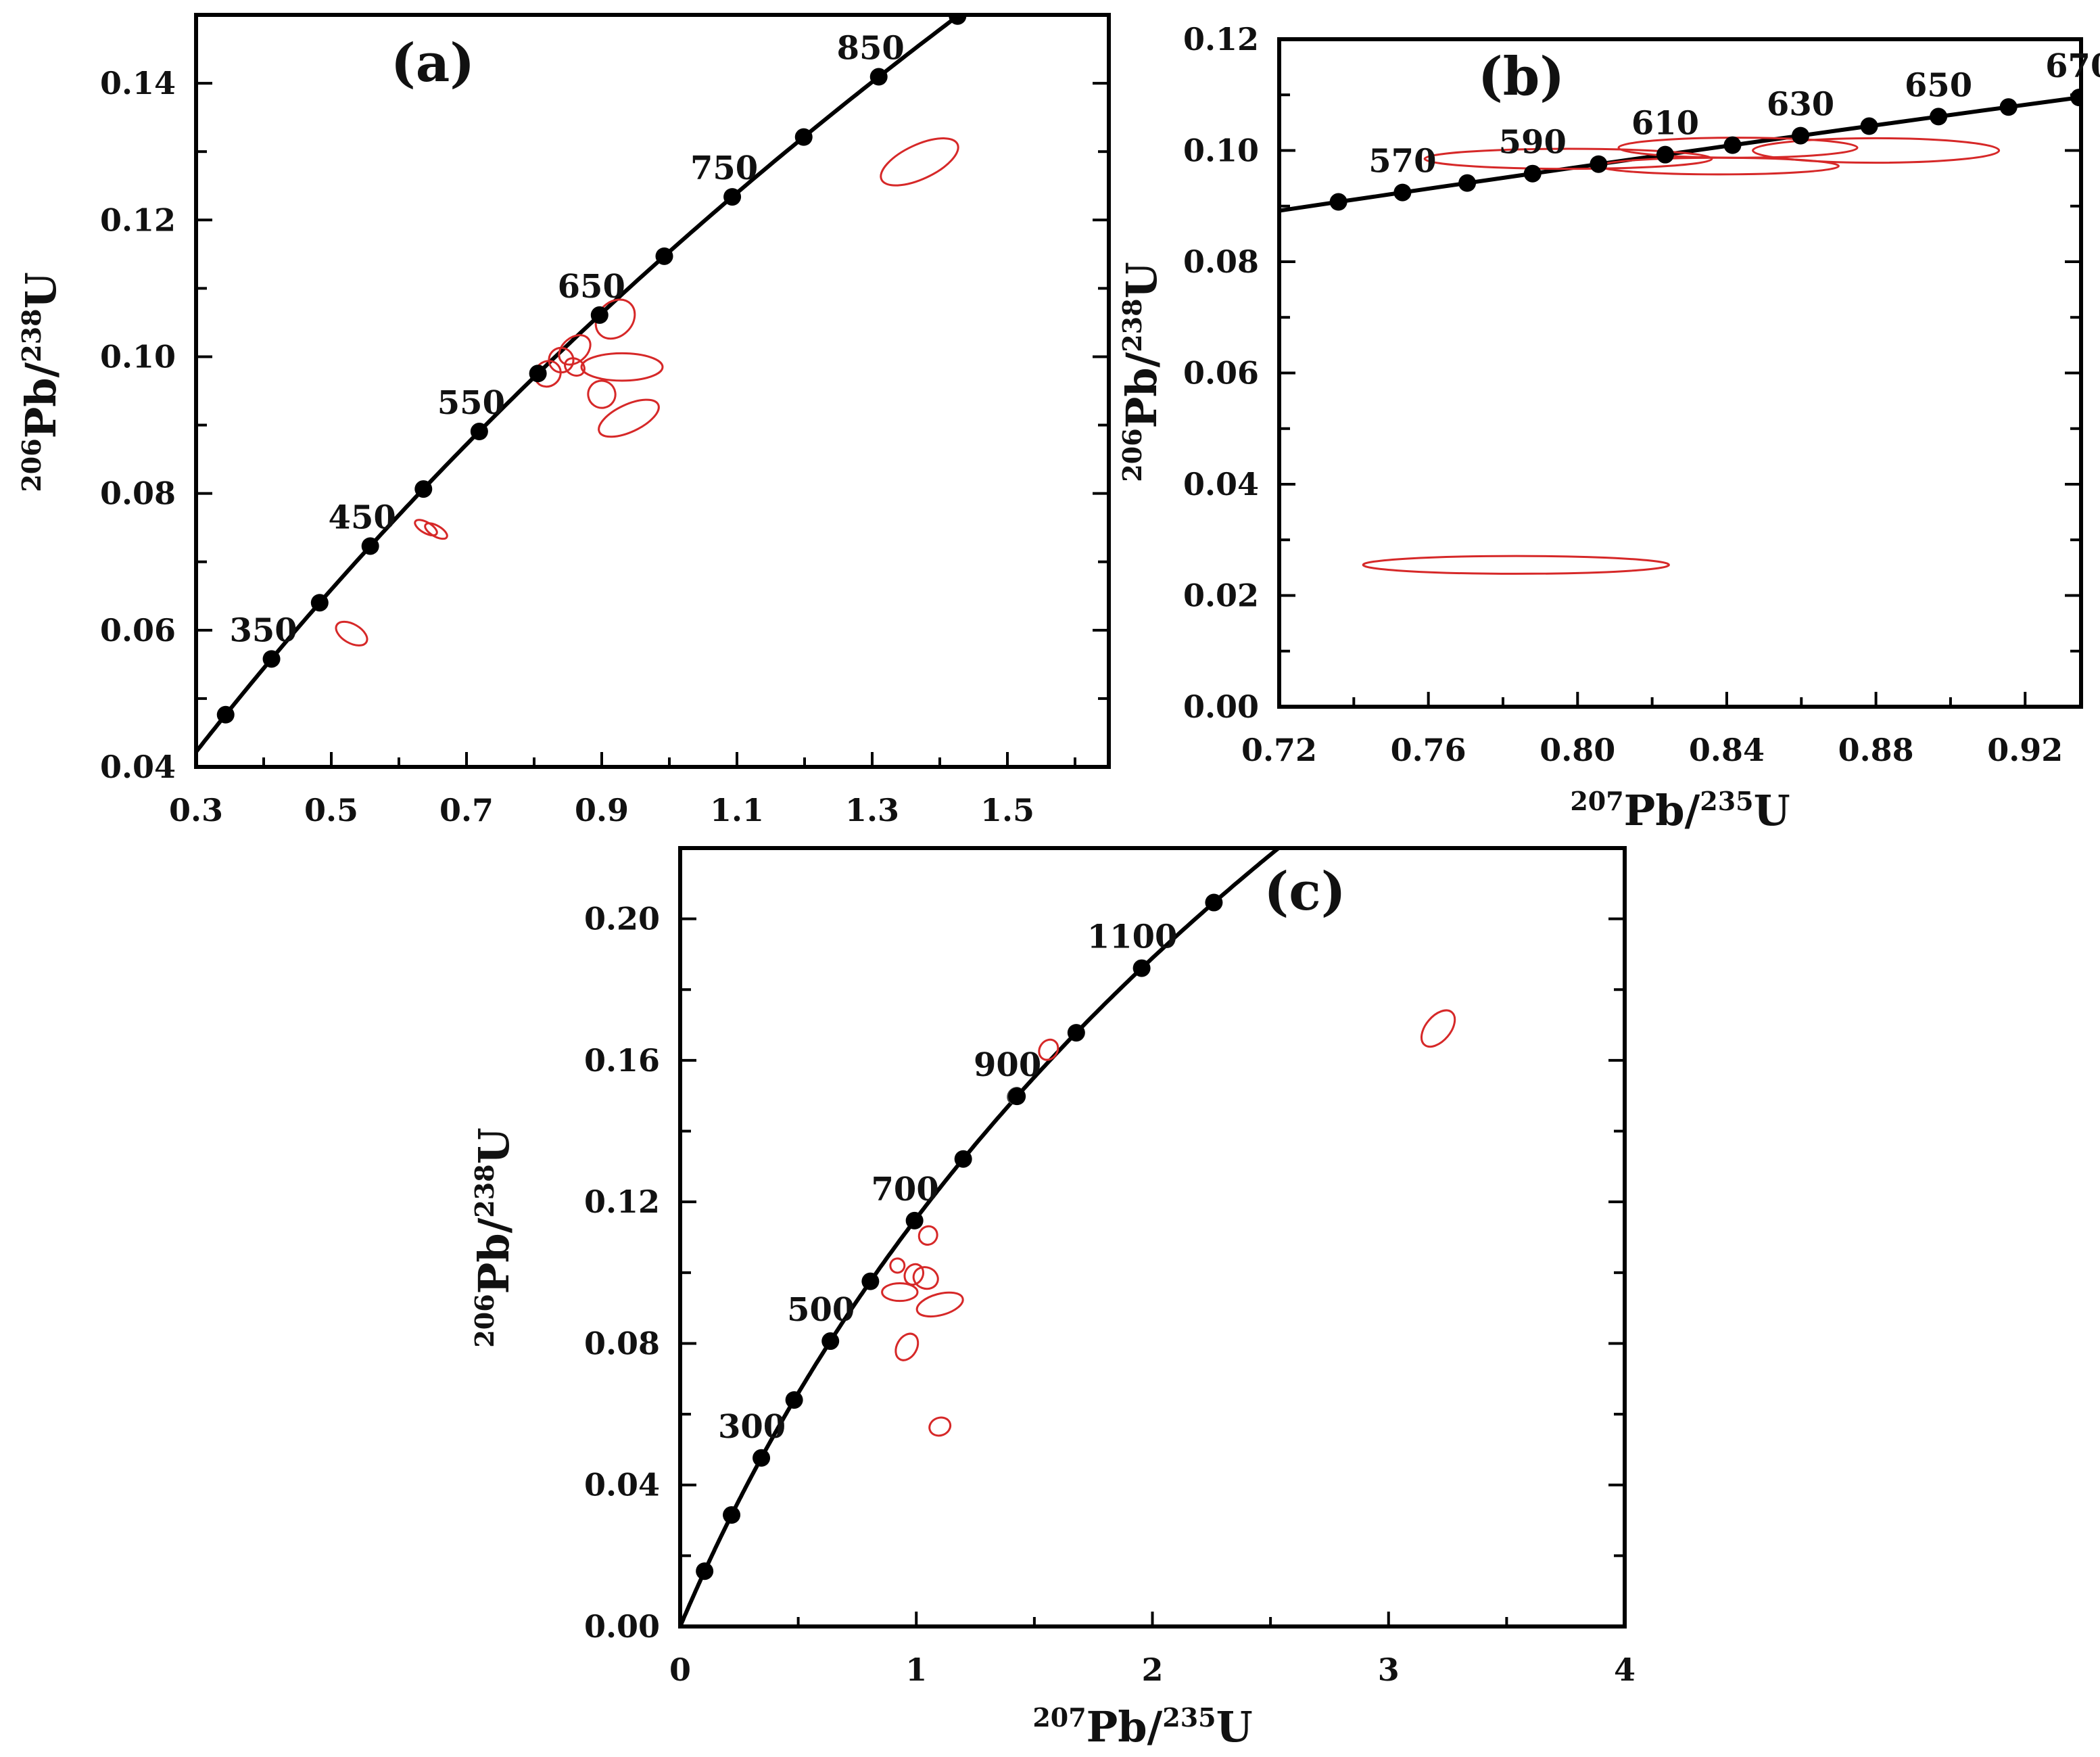  What do you see at coordinates (1132, 937) in the screenshot?
I see `age-label: 1100` at bounding box center [1132, 937].